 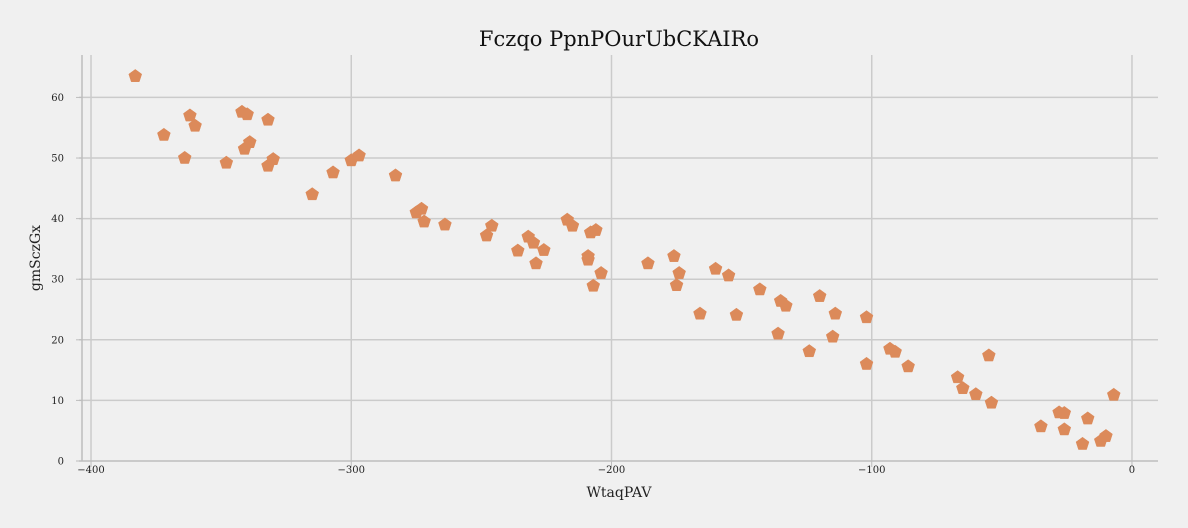 I want to click on y-axis-label: gmSczGx, so click(x=36, y=258).